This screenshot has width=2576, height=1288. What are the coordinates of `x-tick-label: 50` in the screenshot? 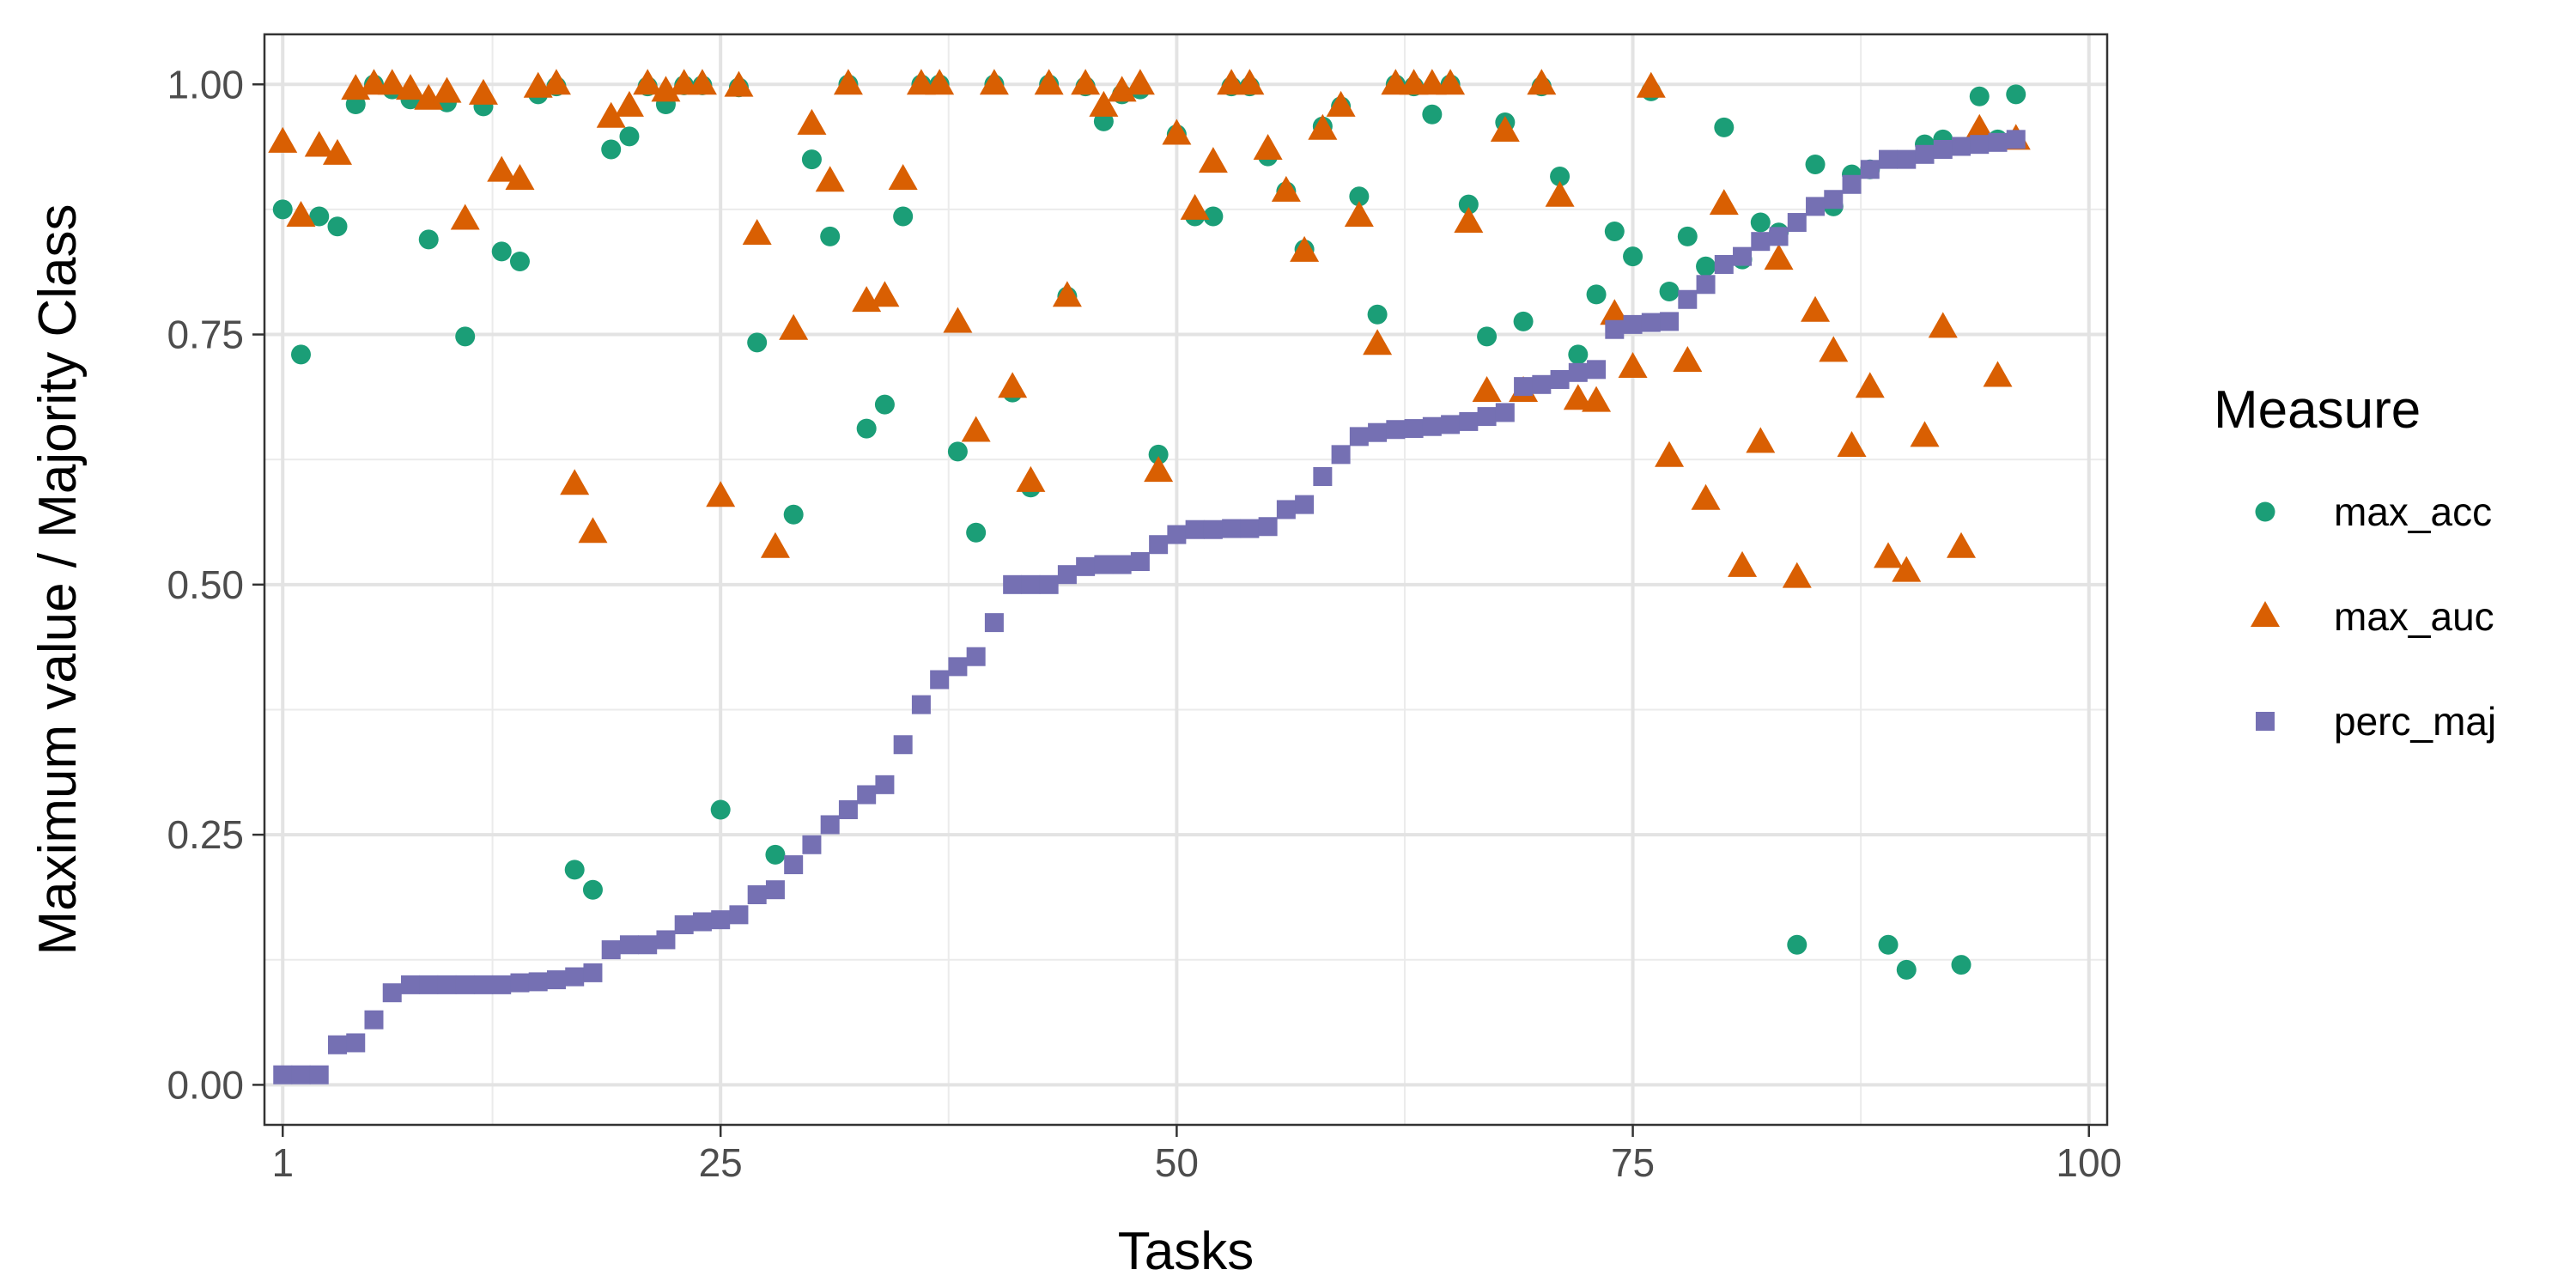 It's located at (1177, 1162).